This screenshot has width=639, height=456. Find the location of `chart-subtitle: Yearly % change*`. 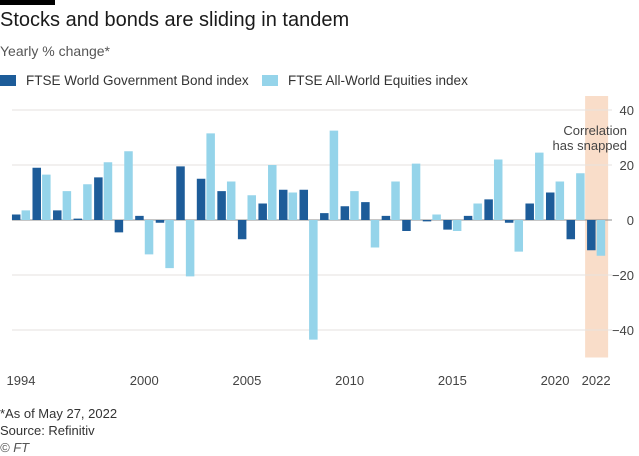

chart-subtitle: Yearly % change* is located at coordinates (55, 51).